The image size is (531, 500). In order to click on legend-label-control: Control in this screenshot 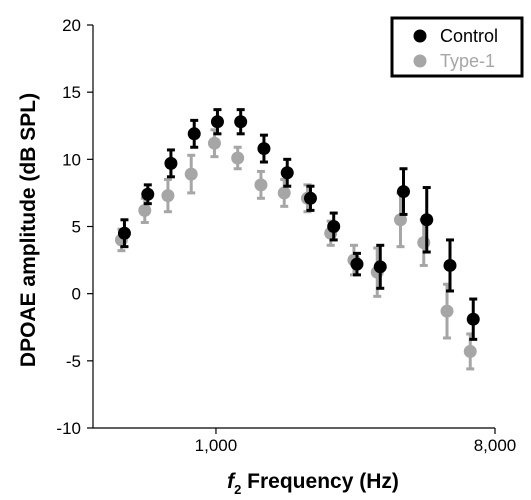, I will do `click(469, 36)`.